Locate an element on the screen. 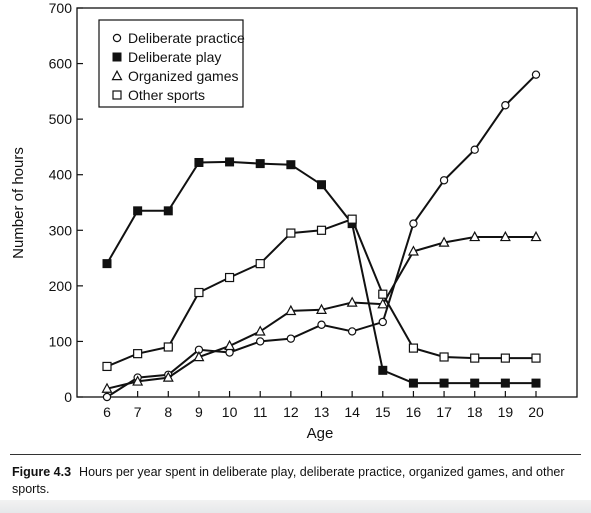  x-tick-label: 17 is located at coordinates (444, 412).